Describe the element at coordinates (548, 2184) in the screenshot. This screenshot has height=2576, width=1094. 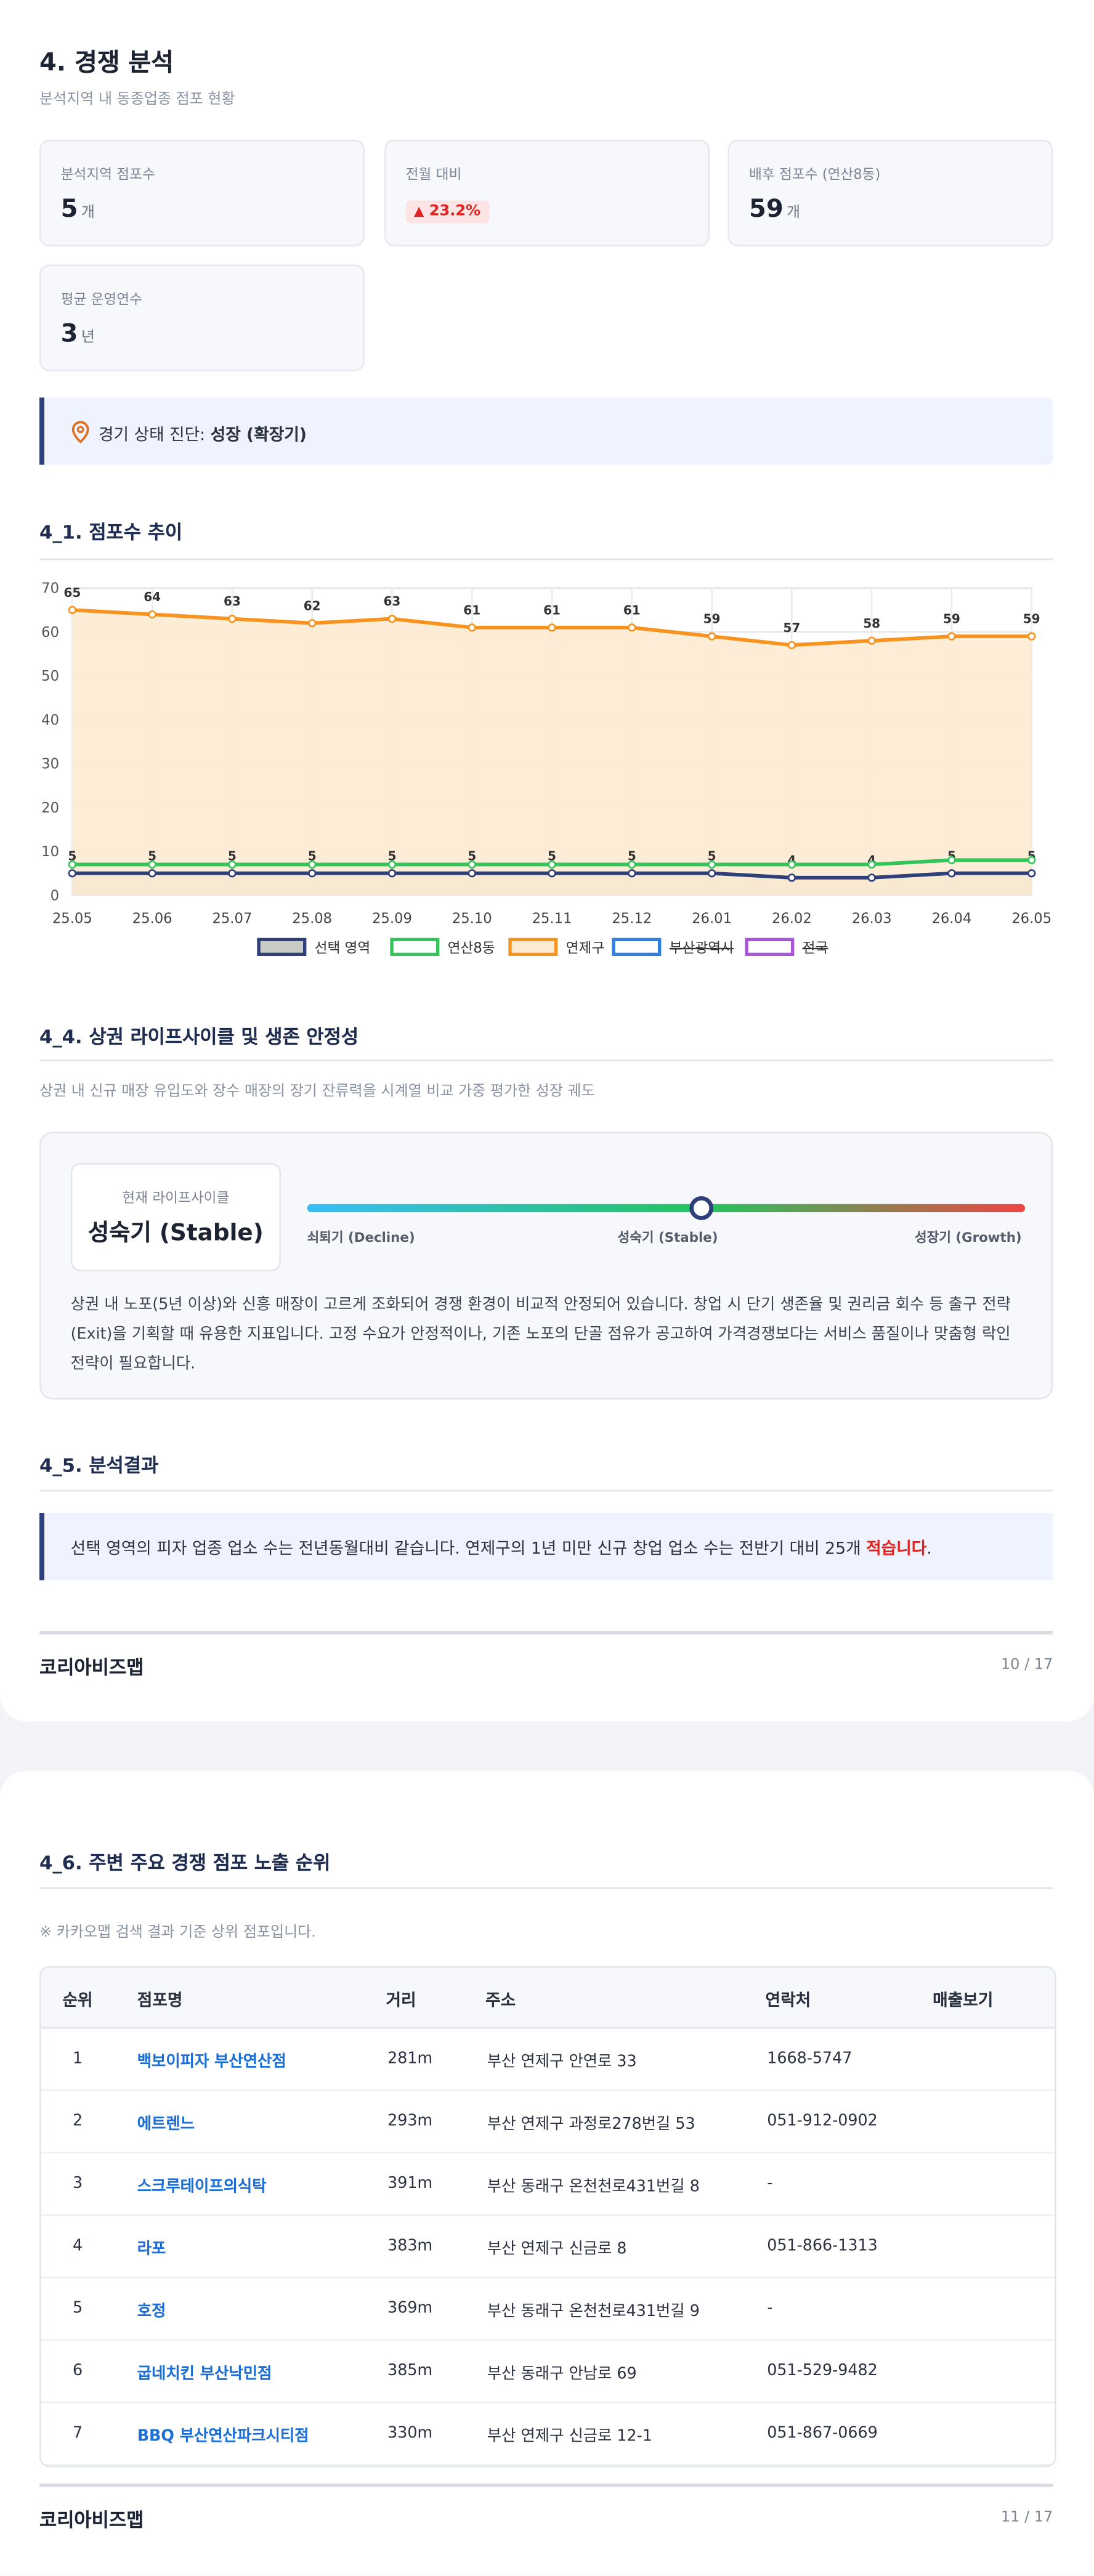
I see `table-row: 3 스크루테이프의식탁 391m 부산 동래구 온천천로431번길 8-` at that location.